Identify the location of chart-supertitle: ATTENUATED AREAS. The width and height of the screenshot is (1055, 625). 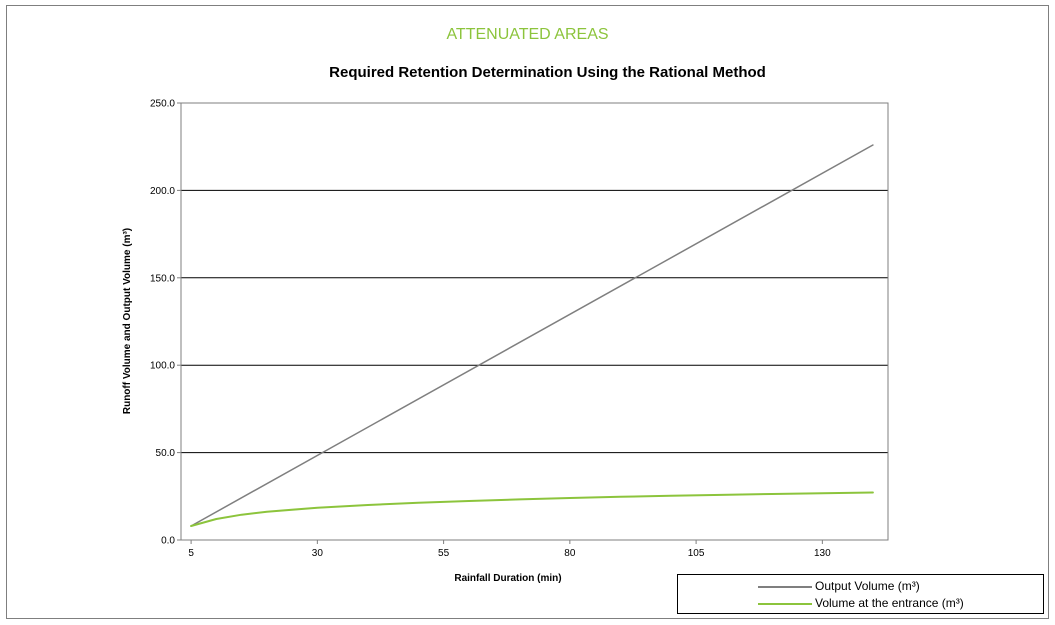
(527, 34).